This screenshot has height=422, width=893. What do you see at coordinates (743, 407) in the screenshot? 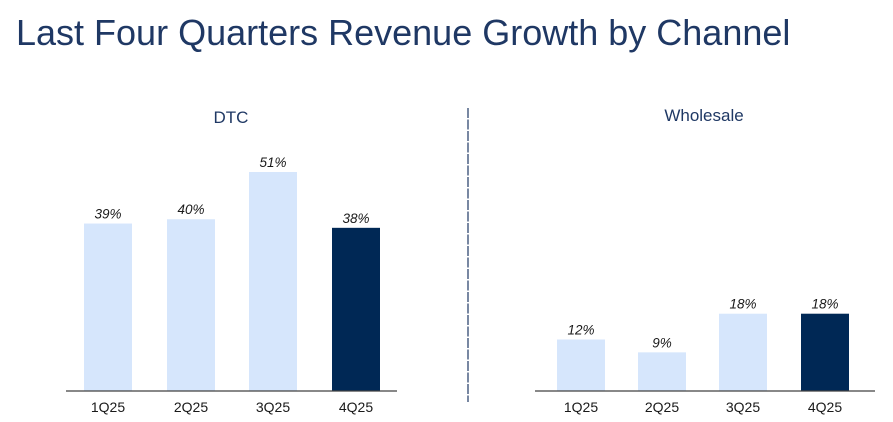
I see `wholesale-tick-label-3q25: 3Q25` at bounding box center [743, 407].